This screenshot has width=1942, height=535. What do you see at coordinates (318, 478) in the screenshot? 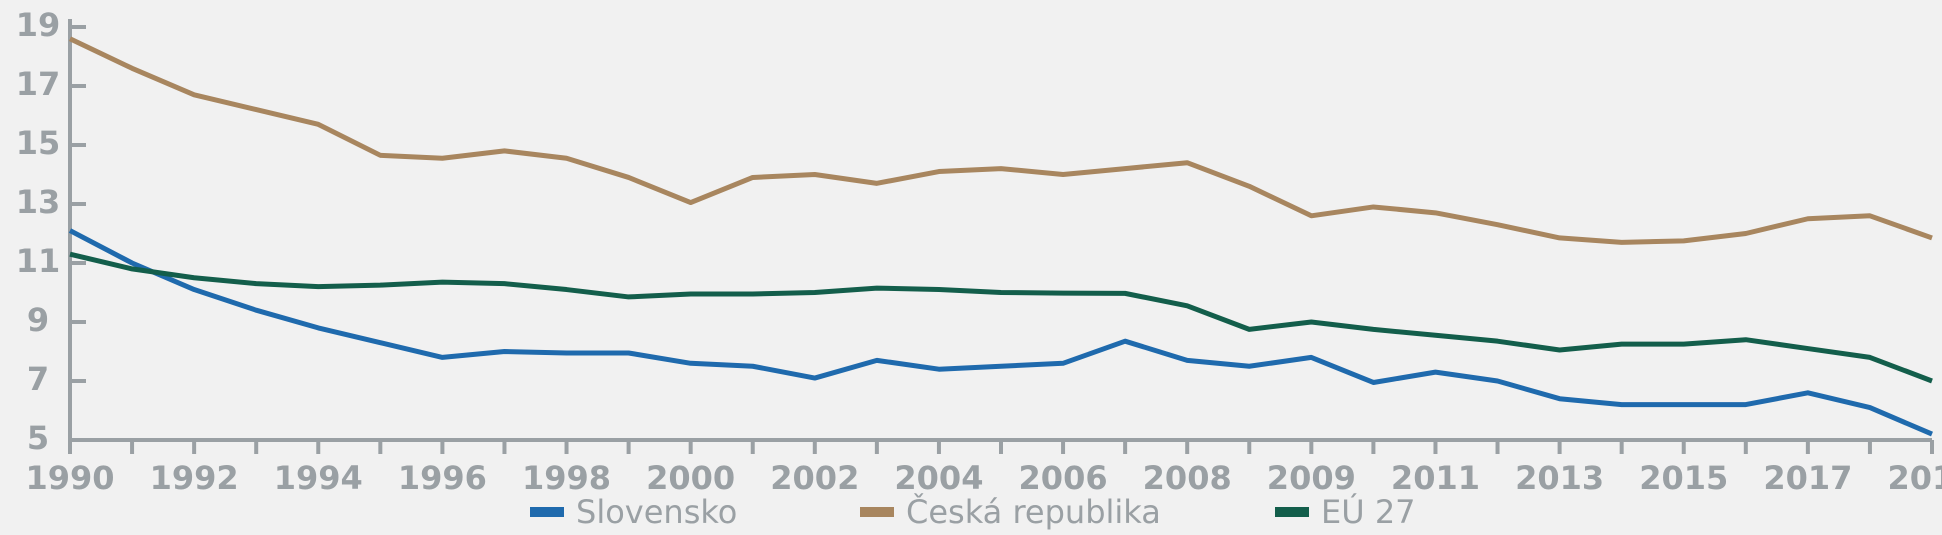
I see `x-tick-label: 1994` at bounding box center [318, 478].